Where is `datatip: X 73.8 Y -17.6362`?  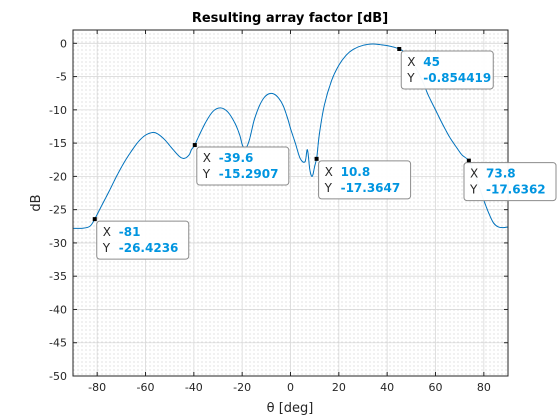
datatip: X 73.8 Y -17.6362 is located at coordinates (510, 180).